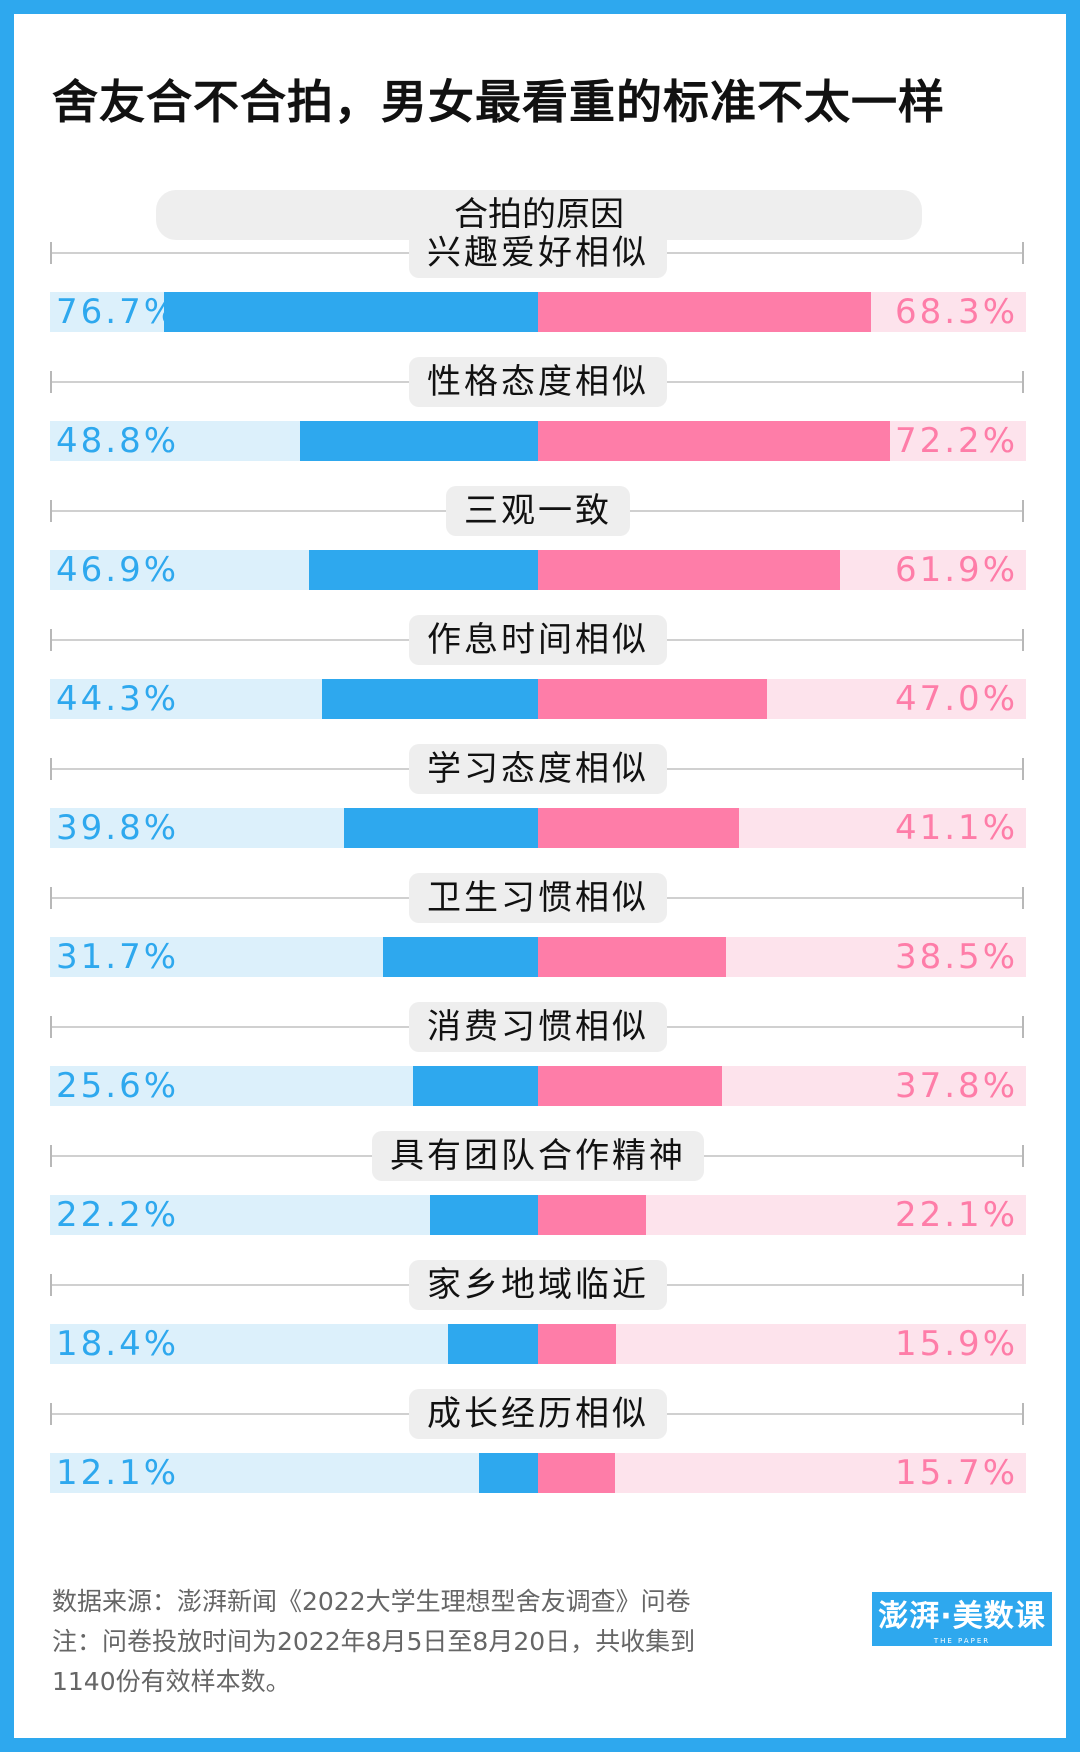 This screenshot has height=1752, width=1080. Describe the element at coordinates (956, 312) in the screenshot. I see `female-value-label: 68.3%` at that location.